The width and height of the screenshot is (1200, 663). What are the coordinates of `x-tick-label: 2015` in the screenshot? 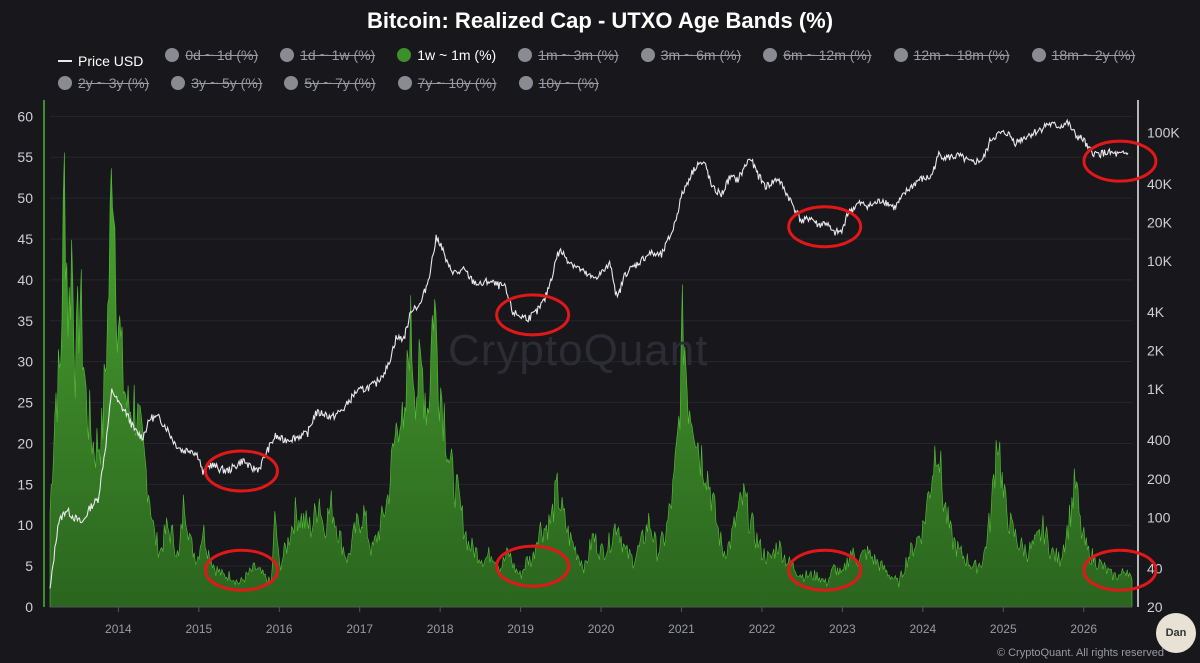 It's located at (198, 629).